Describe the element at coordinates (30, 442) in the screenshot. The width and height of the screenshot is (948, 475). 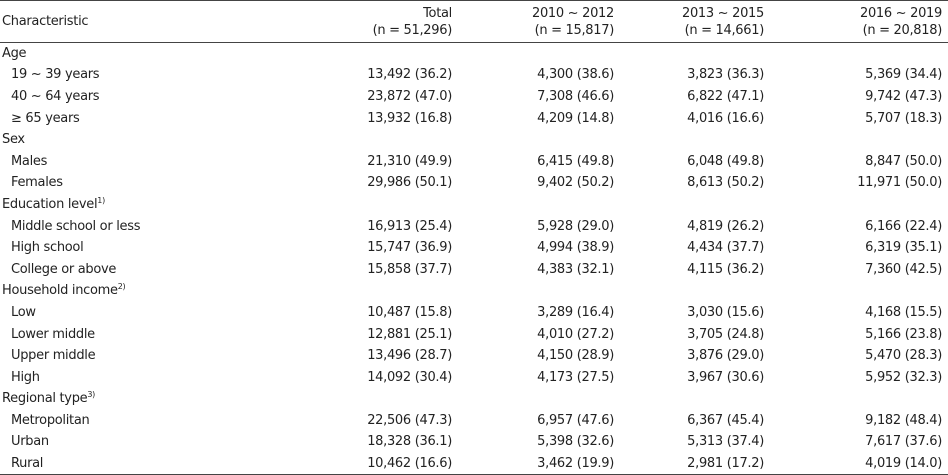
I see `row-label: Urban` at that location.